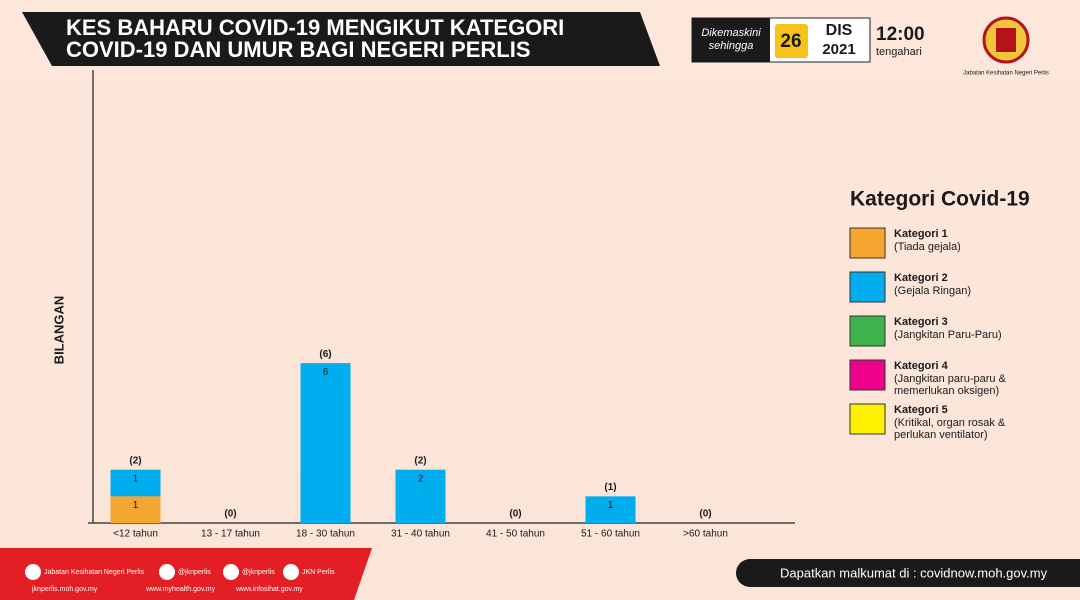 The height and width of the screenshot is (600, 1080). What do you see at coordinates (180, 589) in the screenshot?
I see `footer-link: www.myhealth.gov.my` at bounding box center [180, 589].